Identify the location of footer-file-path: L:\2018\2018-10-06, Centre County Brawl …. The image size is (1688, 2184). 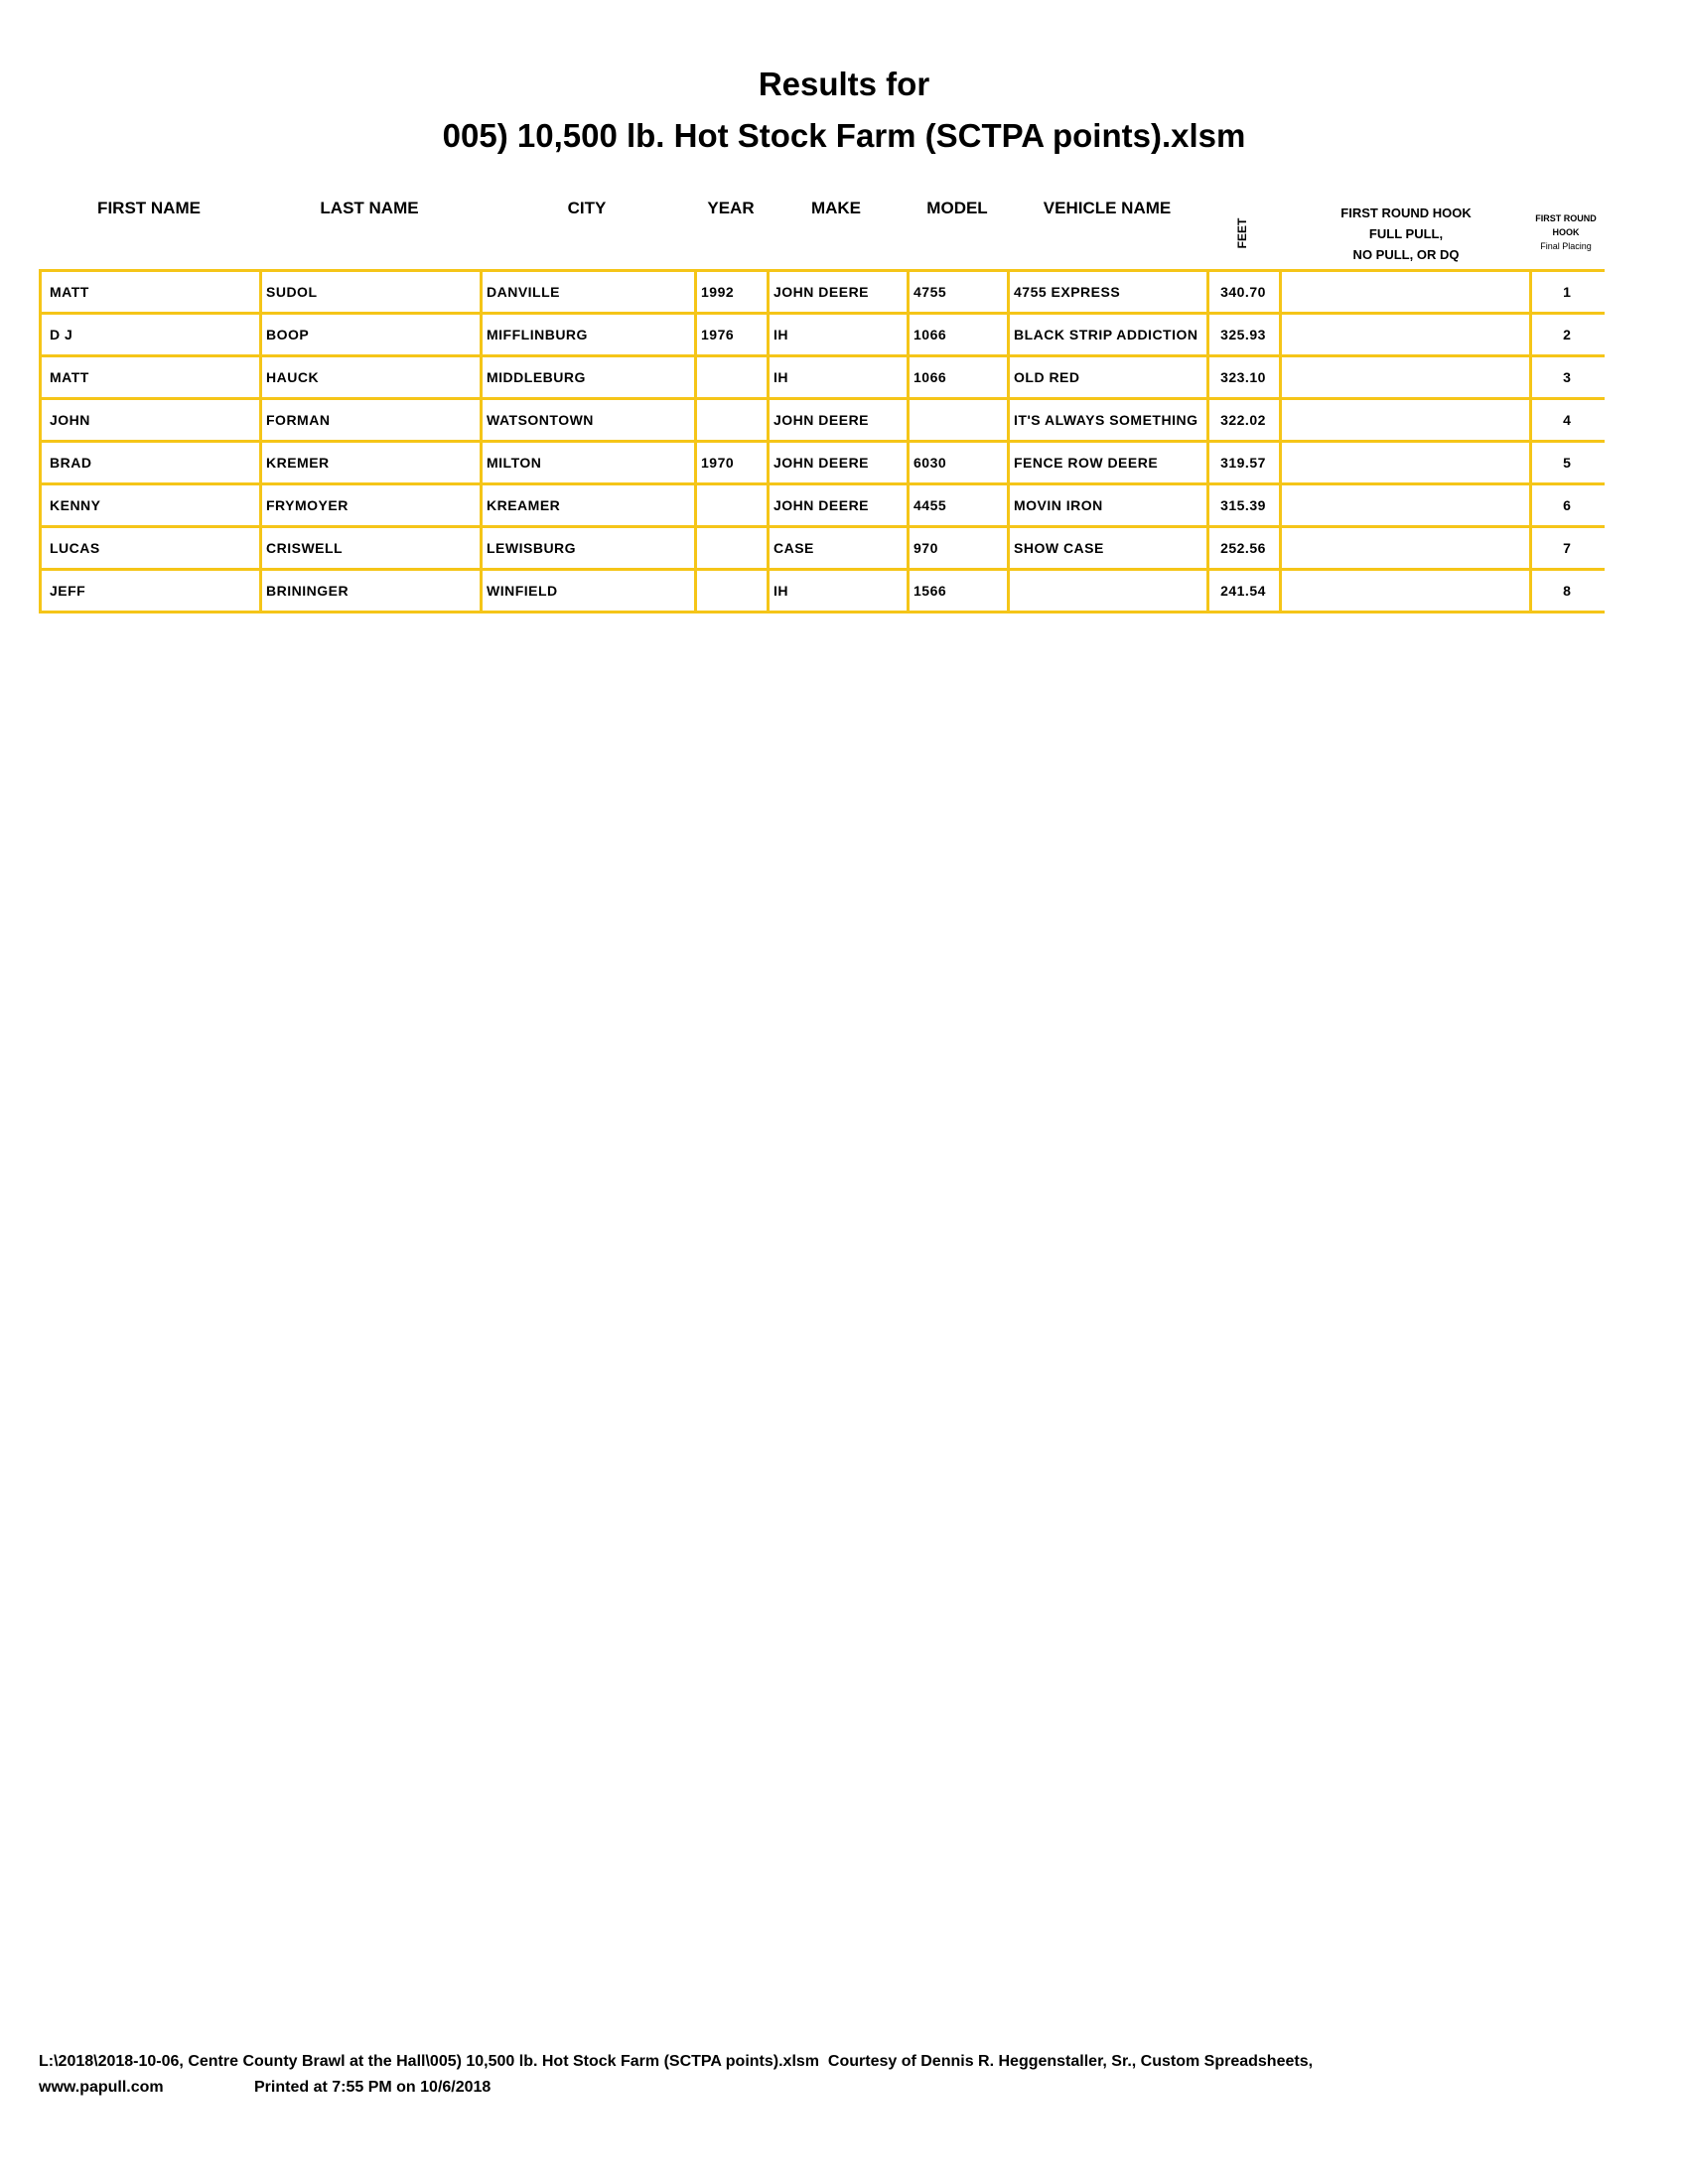
(676, 2061).